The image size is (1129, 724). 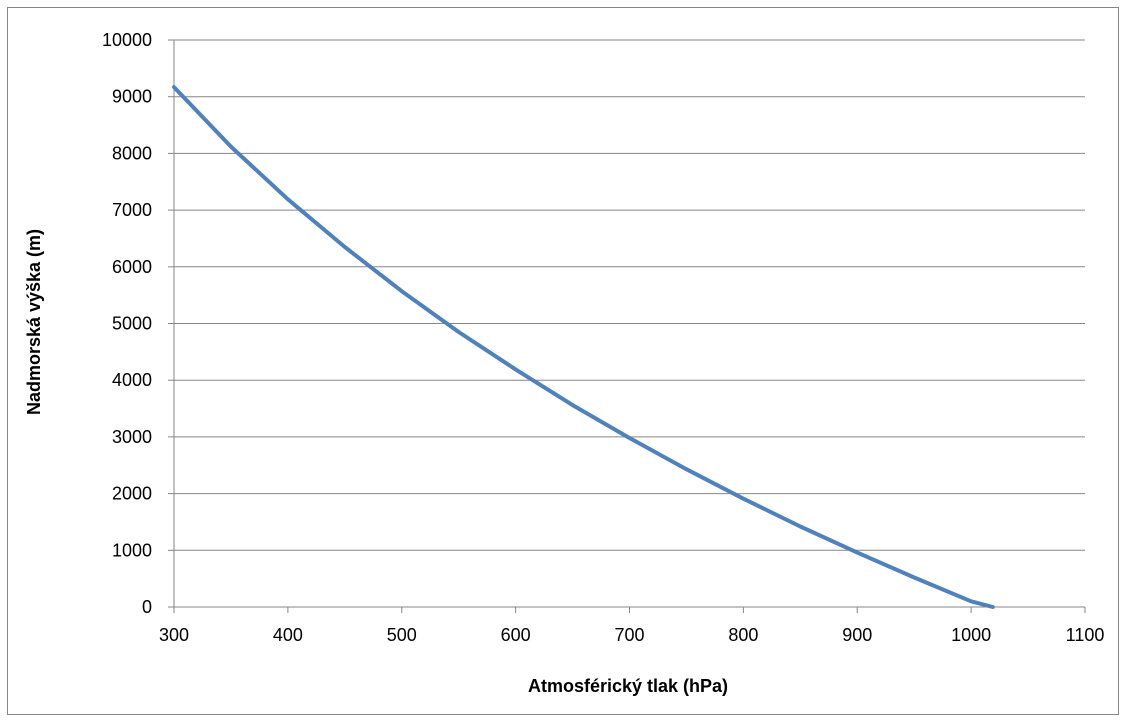 I want to click on y-tick-label-5000: 5000, so click(x=132, y=324).